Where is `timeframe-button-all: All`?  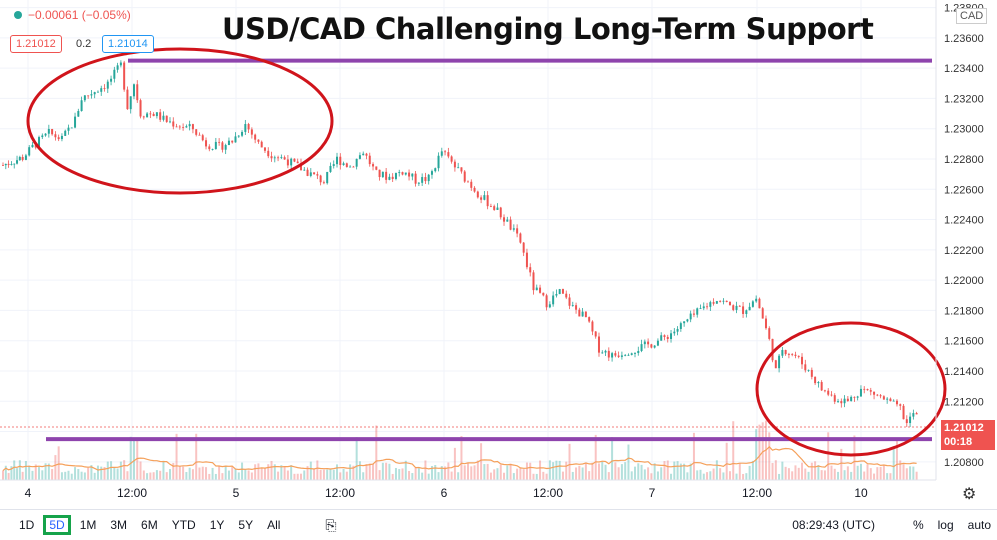 timeframe-button-all: All is located at coordinates (274, 525).